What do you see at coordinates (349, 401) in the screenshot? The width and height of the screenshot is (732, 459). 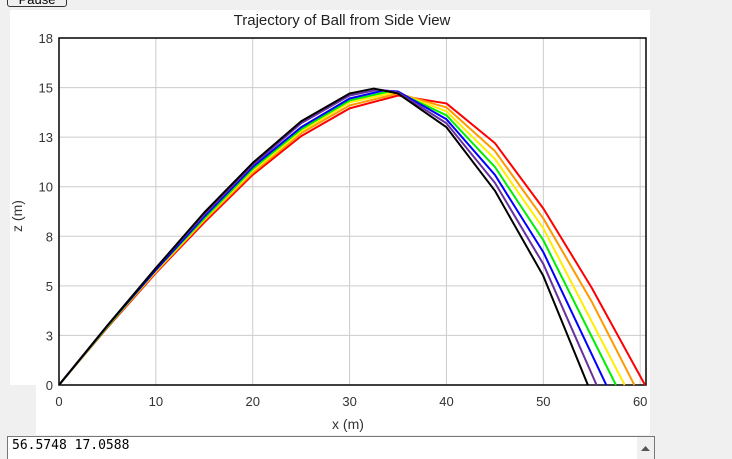 I see `x-tick-label: 30` at bounding box center [349, 401].